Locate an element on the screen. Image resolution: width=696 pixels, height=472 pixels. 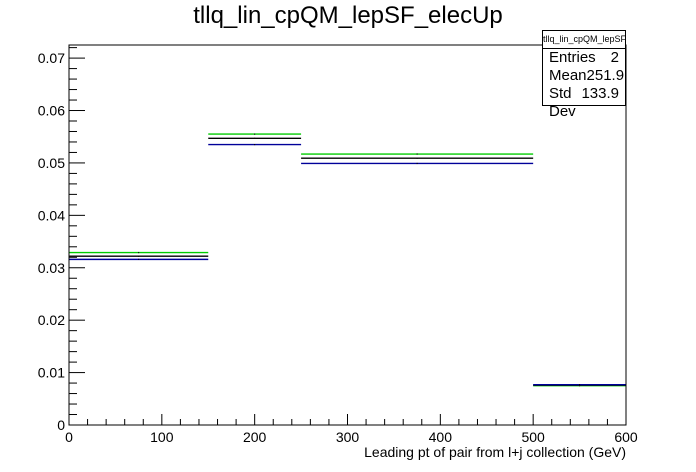
stats-entries-value: 2 is located at coordinates (614, 57).